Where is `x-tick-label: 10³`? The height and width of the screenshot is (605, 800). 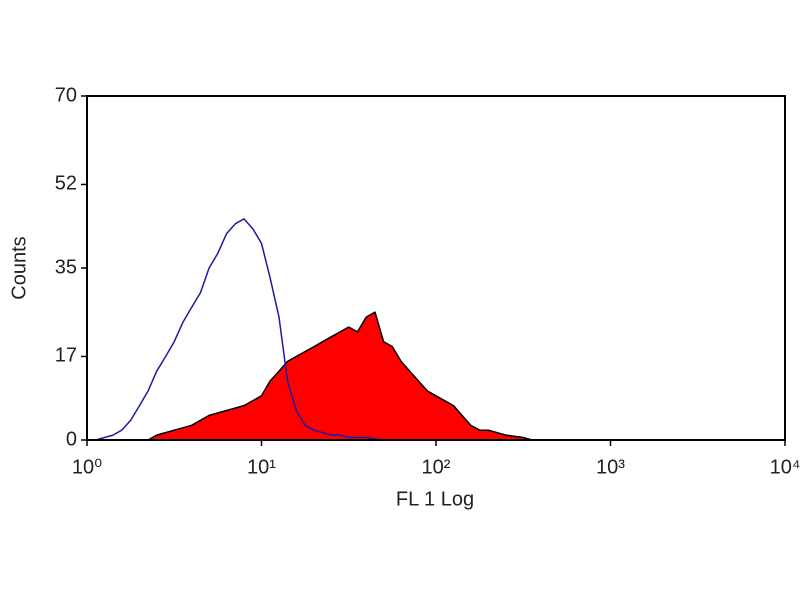 x-tick-label: 10³ is located at coordinates (610, 467).